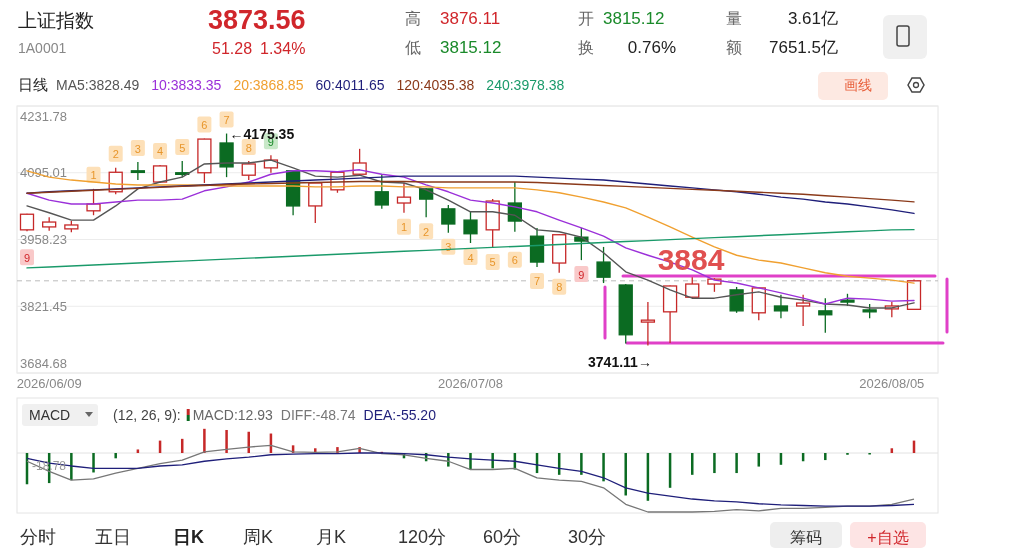  Describe the element at coordinates (113, 537) in the screenshot. I see `text: 五日` at that location.